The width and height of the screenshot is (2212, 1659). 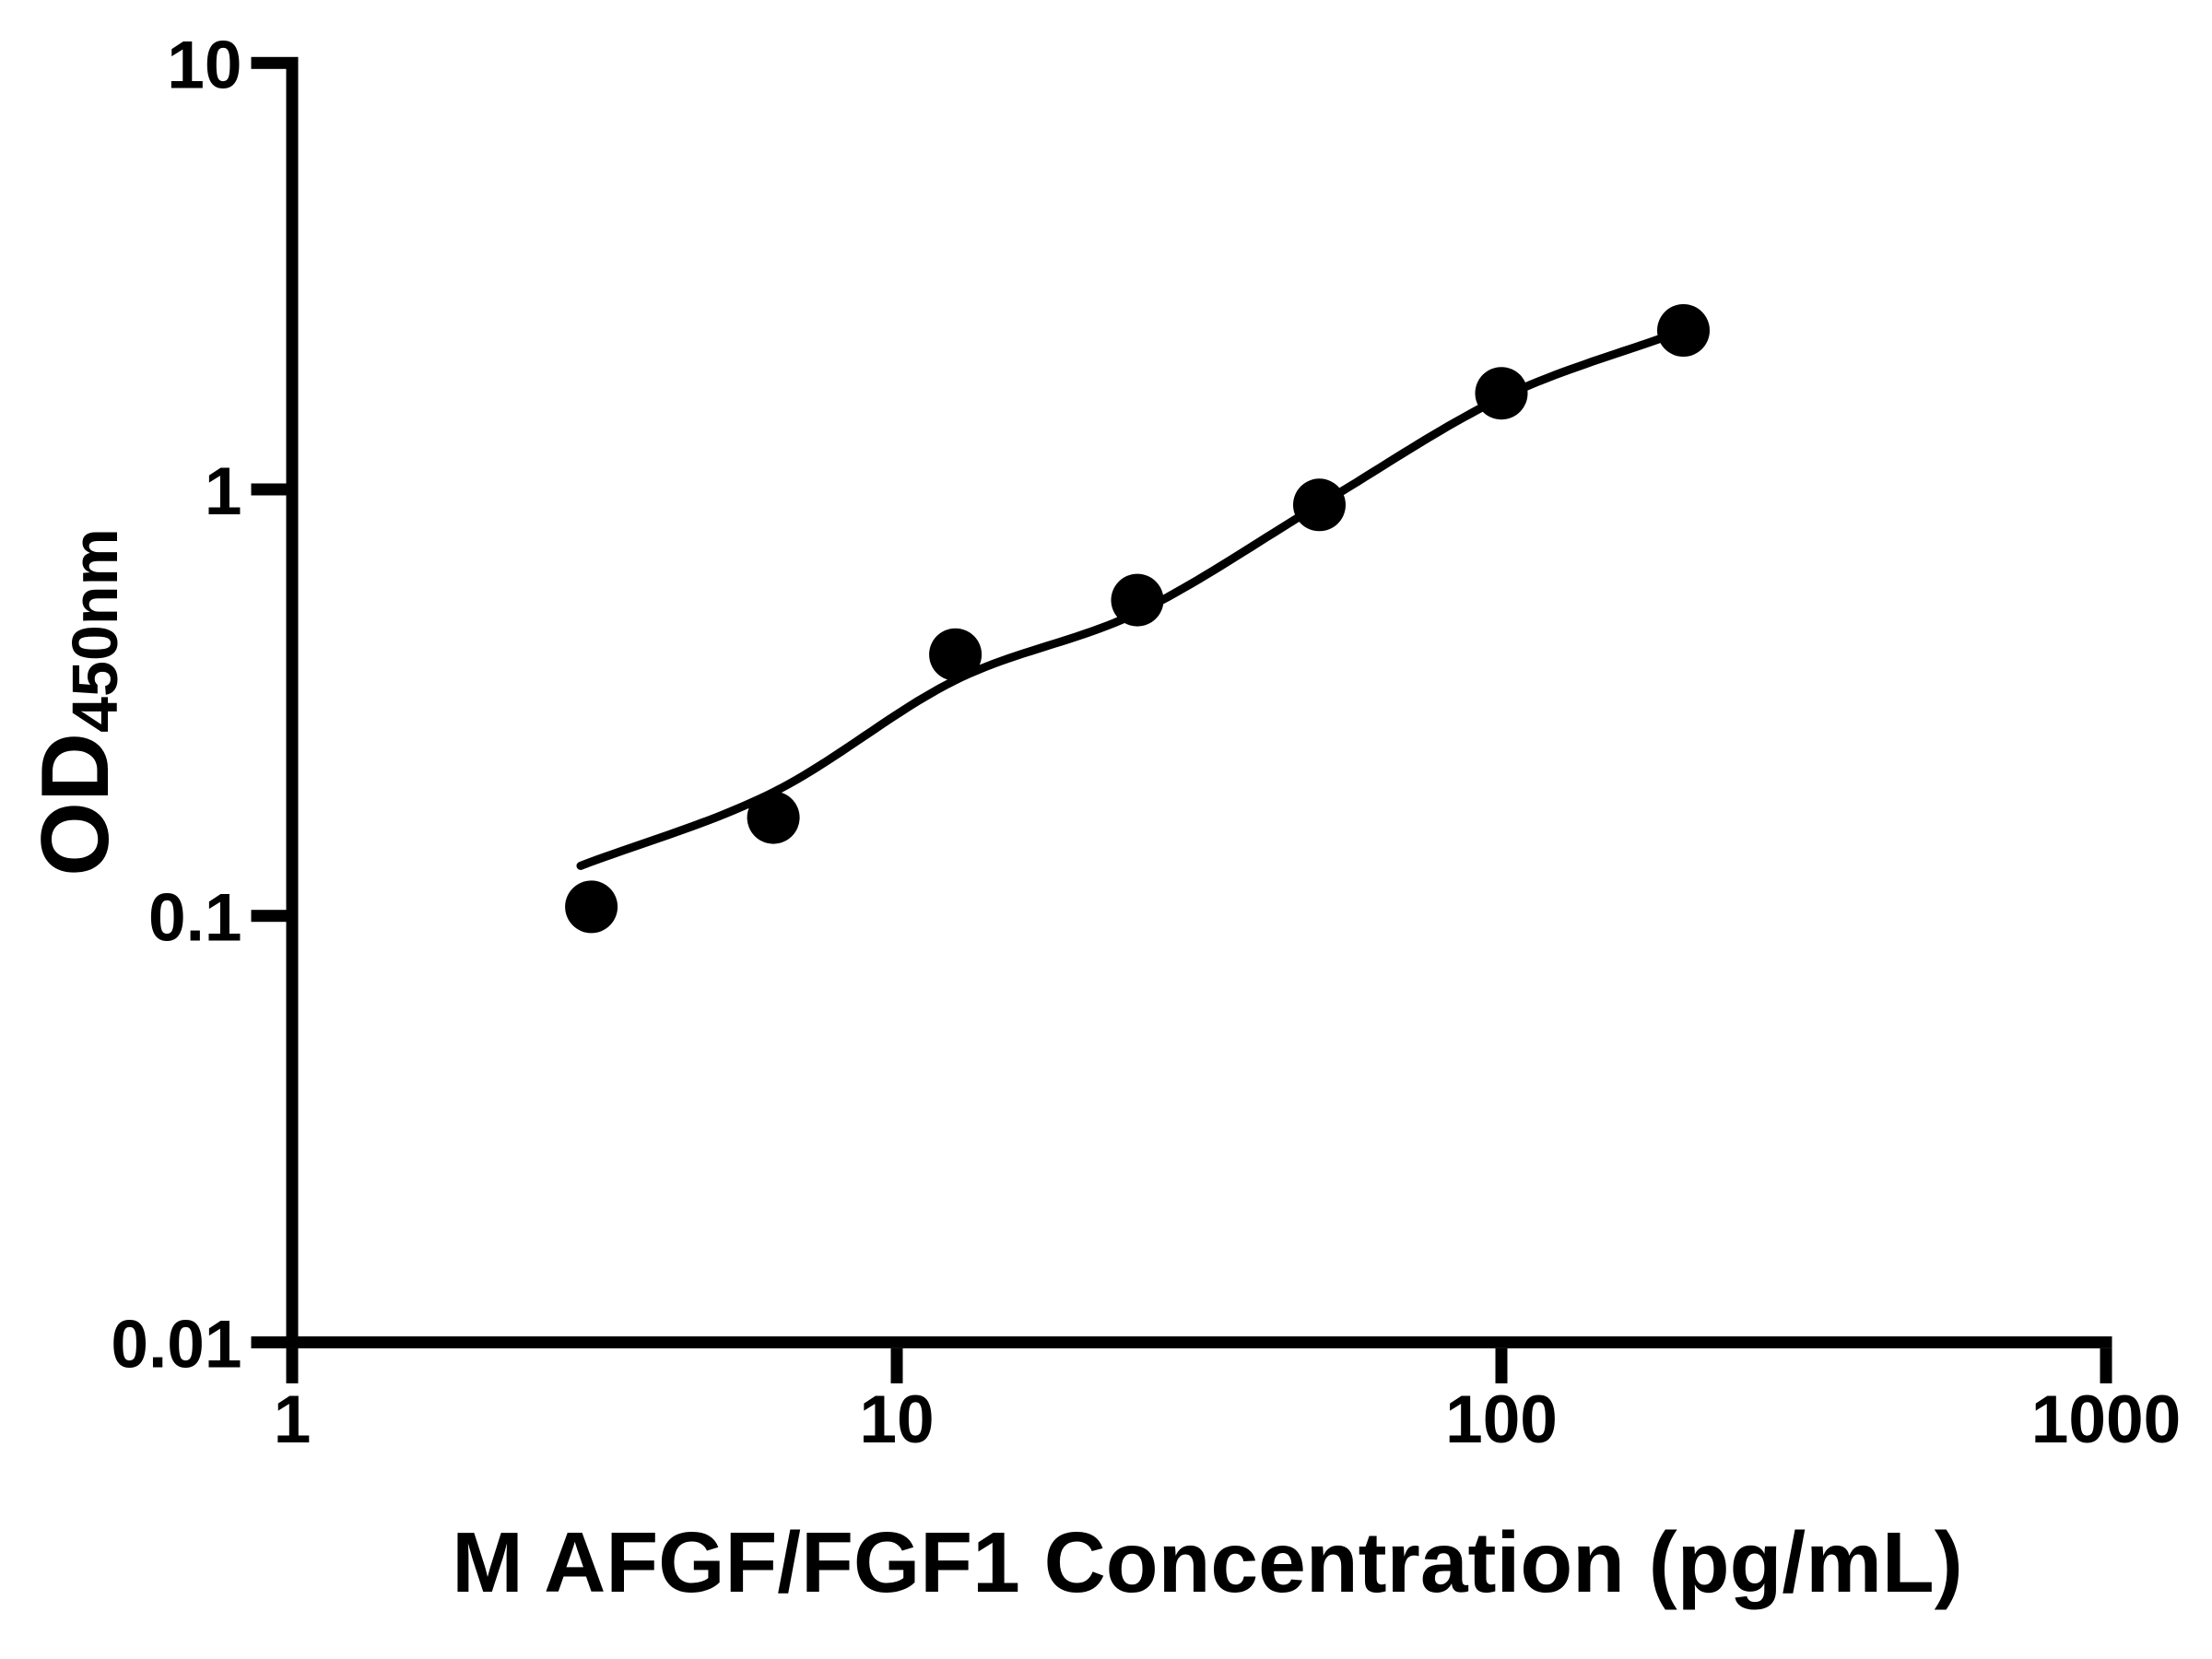 I want to click on x-axis-spine, so click(x=1199, y=1341).